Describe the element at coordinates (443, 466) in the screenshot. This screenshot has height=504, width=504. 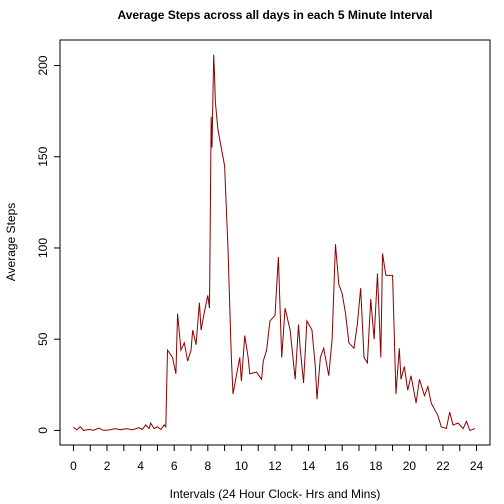
I see `x-tick-label: 22` at that location.